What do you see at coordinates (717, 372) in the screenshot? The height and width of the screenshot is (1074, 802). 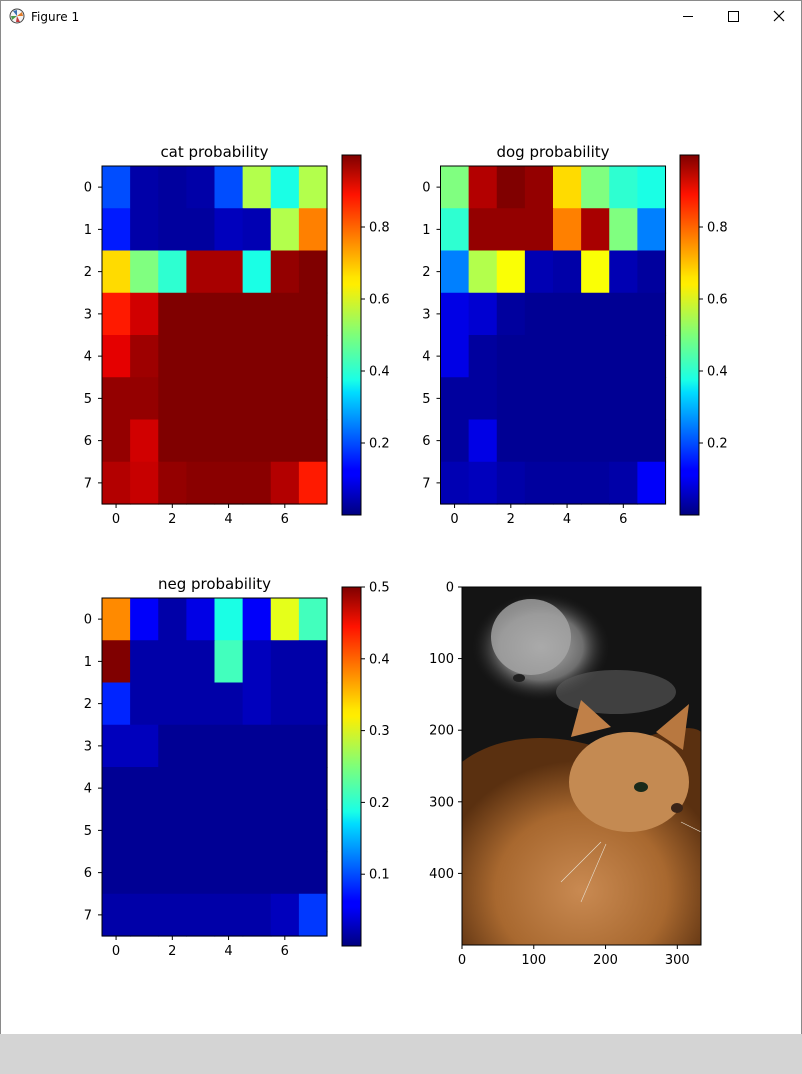 I see `dog-colorbar-tick-label: 0.4` at bounding box center [717, 372].